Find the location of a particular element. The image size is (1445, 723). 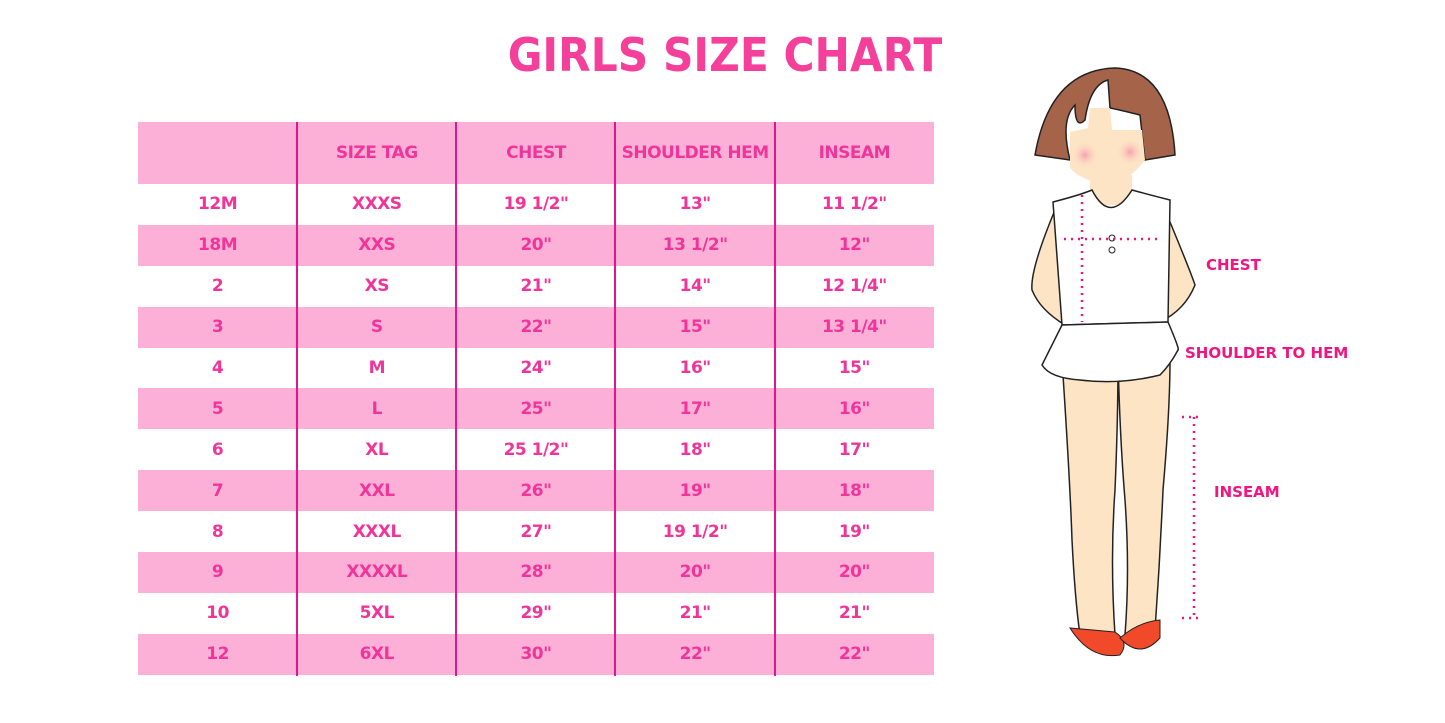

table-row: 2 XS 21" 14" 12 1/4" is located at coordinates (536, 286).